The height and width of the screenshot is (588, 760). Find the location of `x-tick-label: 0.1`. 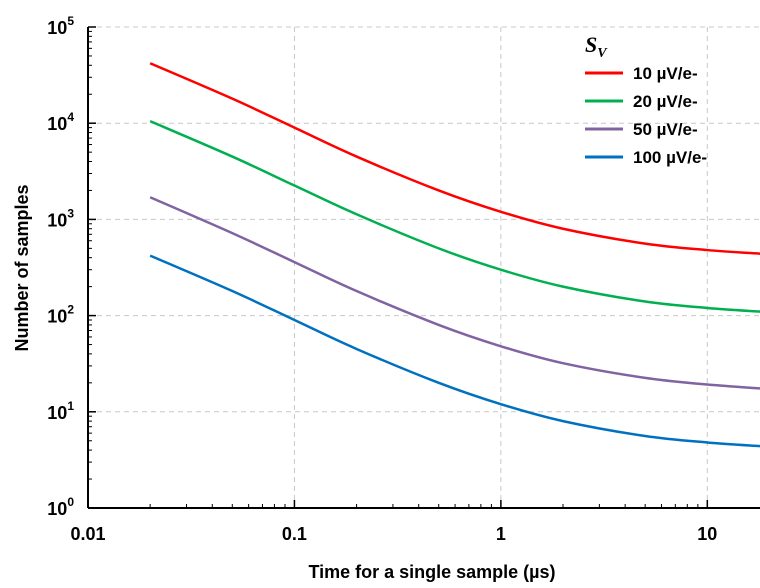

x-tick-label: 0.1 is located at coordinates (294, 534).